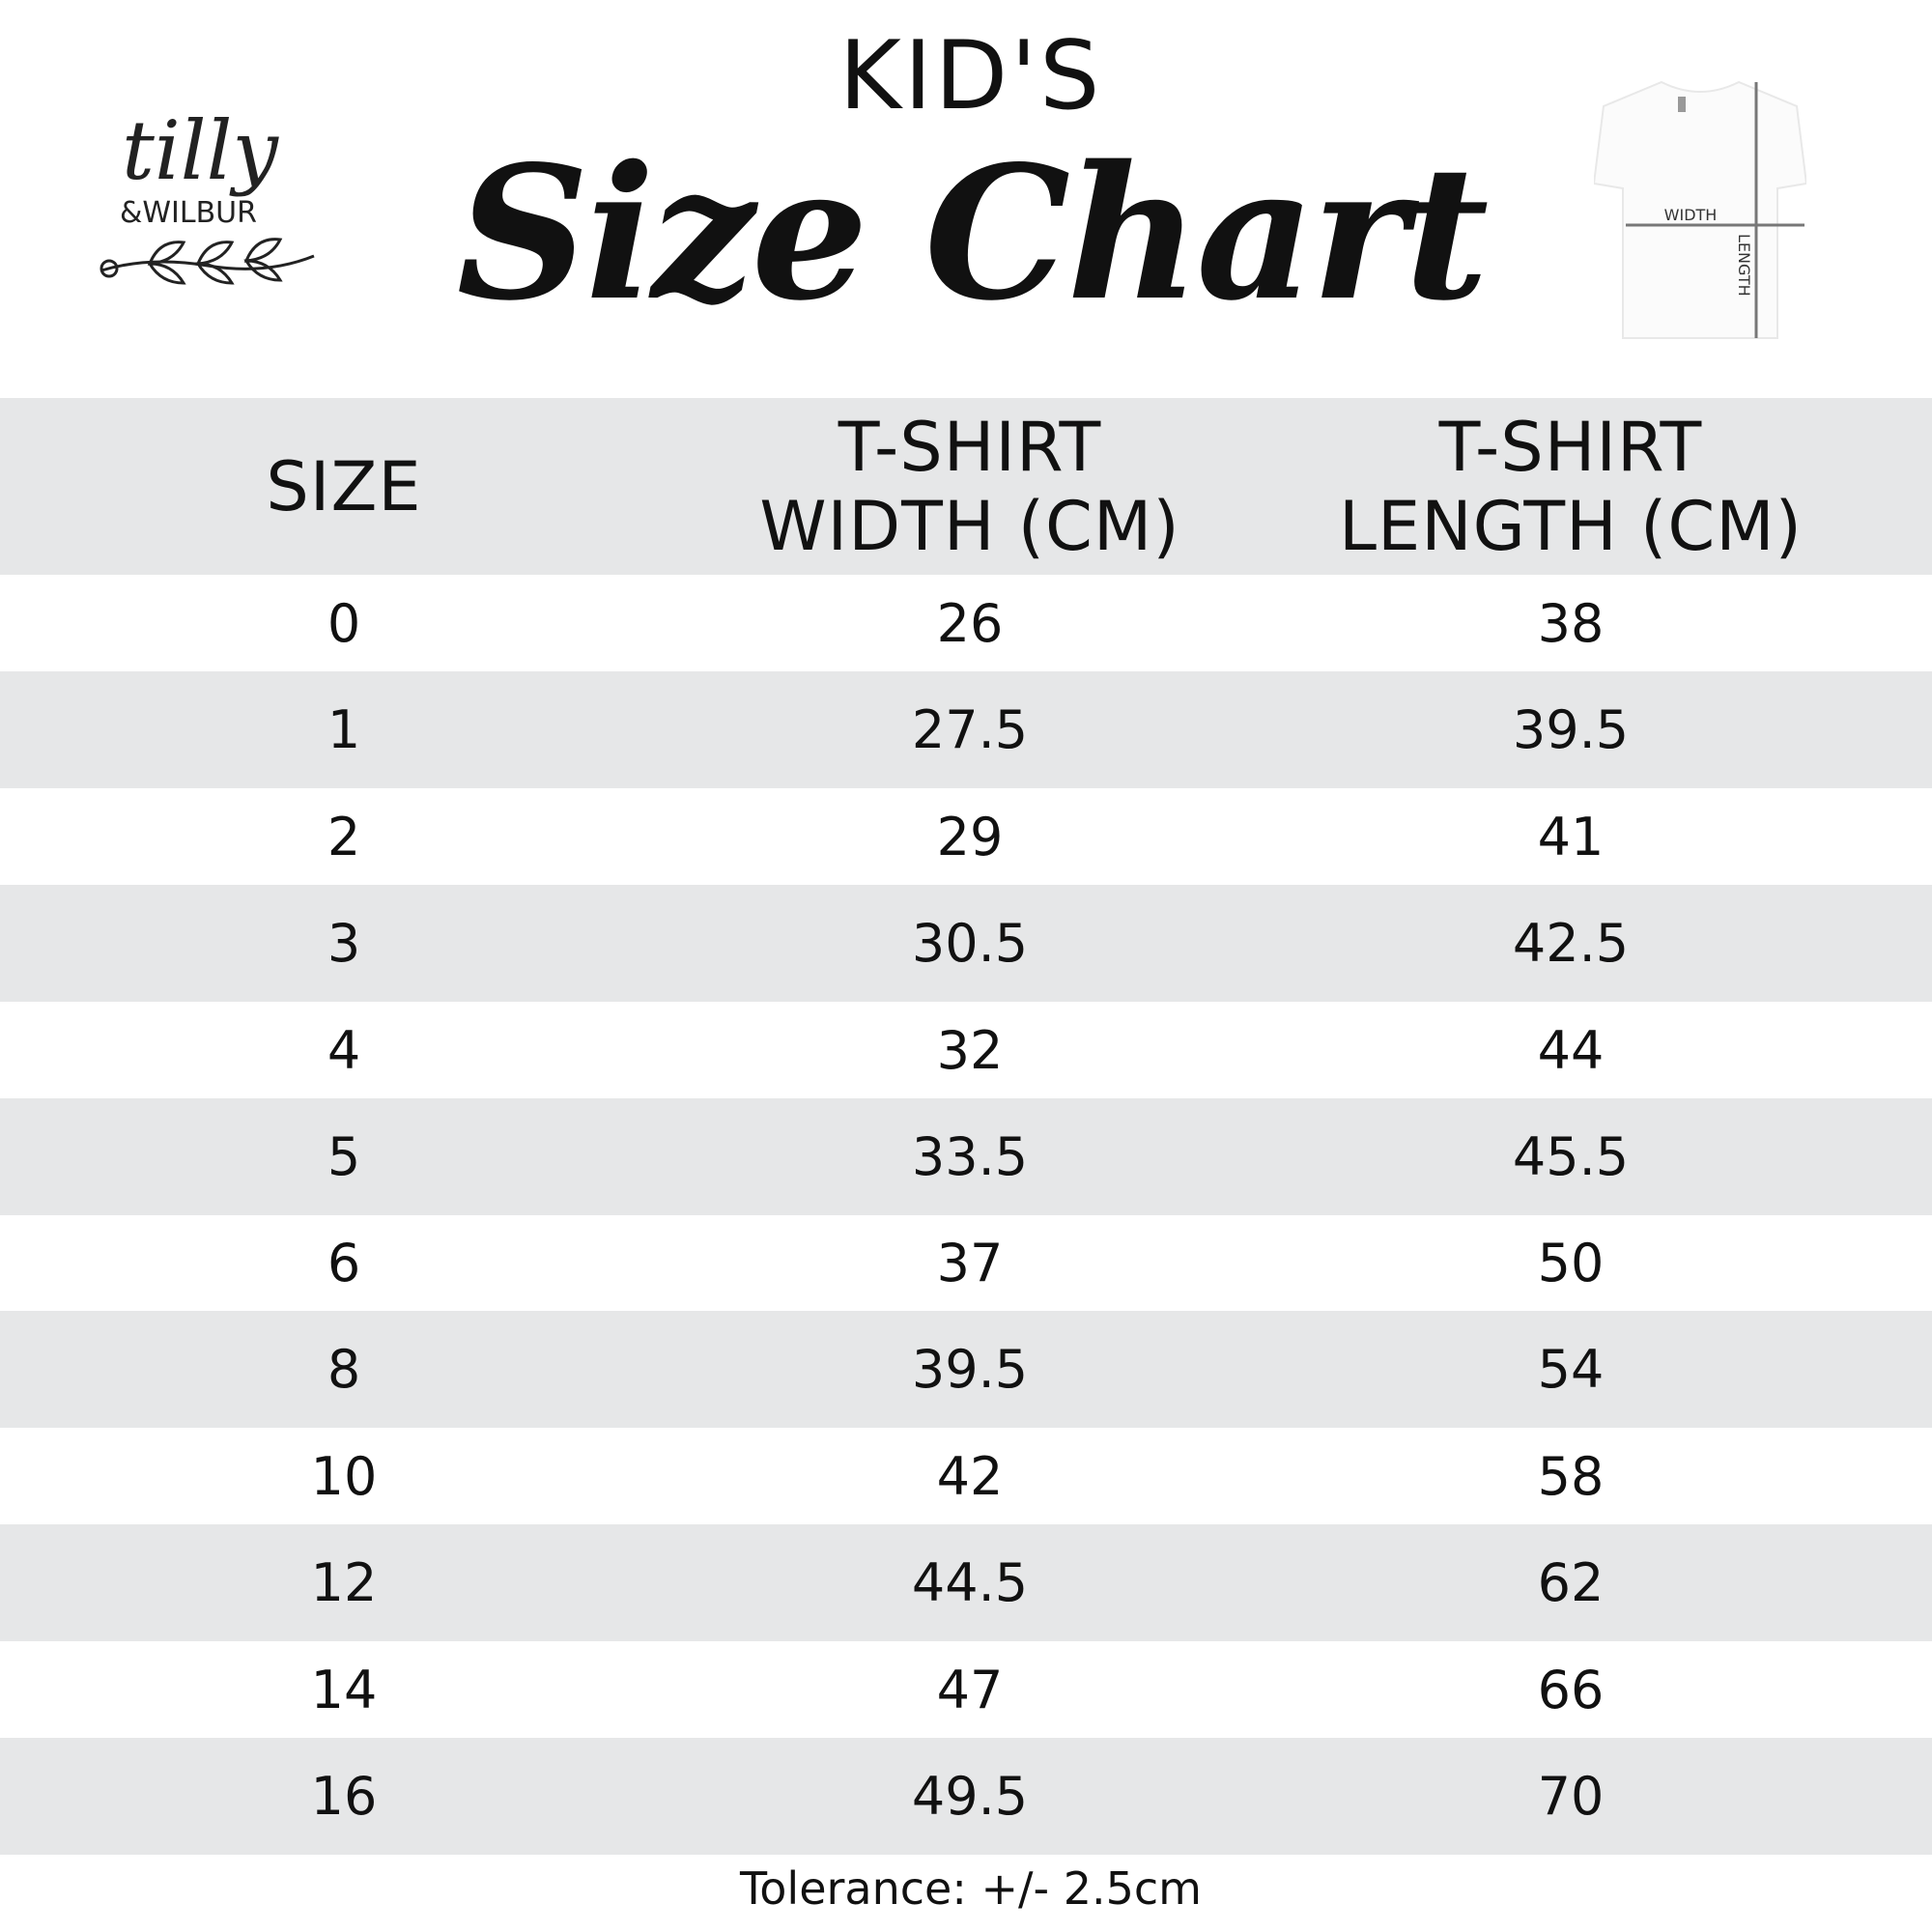 Image resolution: width=1932 pixels, height=1932 pixels. I want to click on table-row: 6 37 50, so click(966, 1263).